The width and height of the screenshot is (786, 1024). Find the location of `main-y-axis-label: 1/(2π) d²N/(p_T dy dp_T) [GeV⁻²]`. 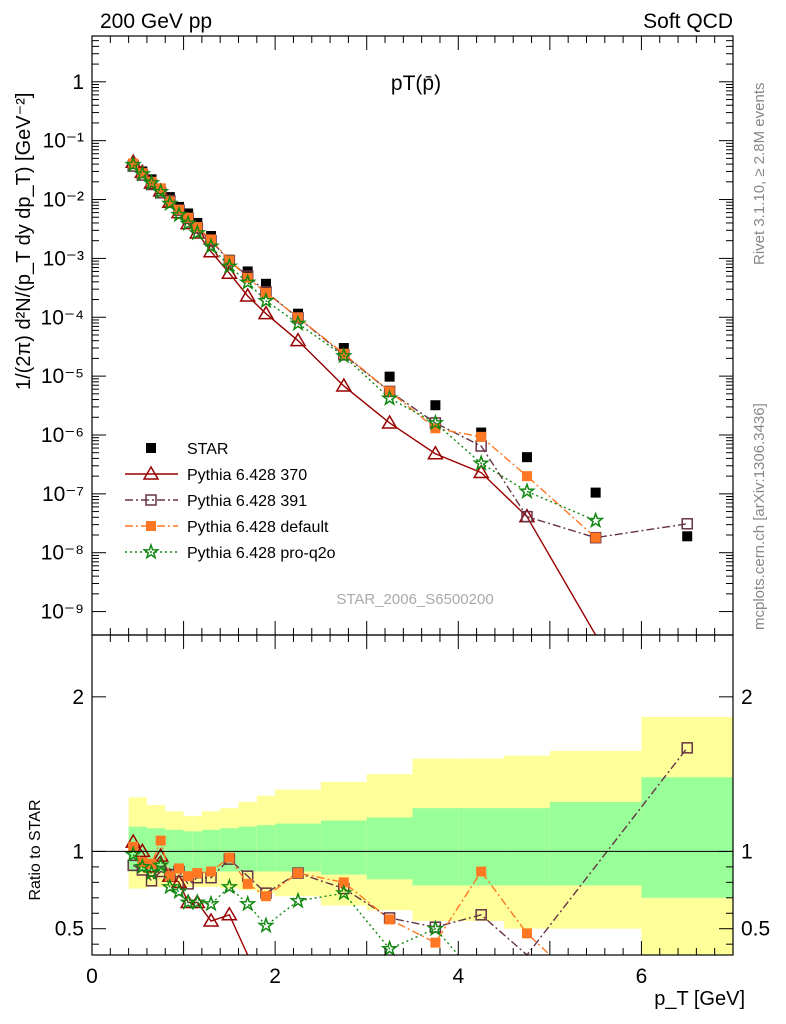

main-y-axis-label: 1/(2π) d²N/(p_T dy dp_T) [GeV⁻²] is located at coordinates (24, 241).